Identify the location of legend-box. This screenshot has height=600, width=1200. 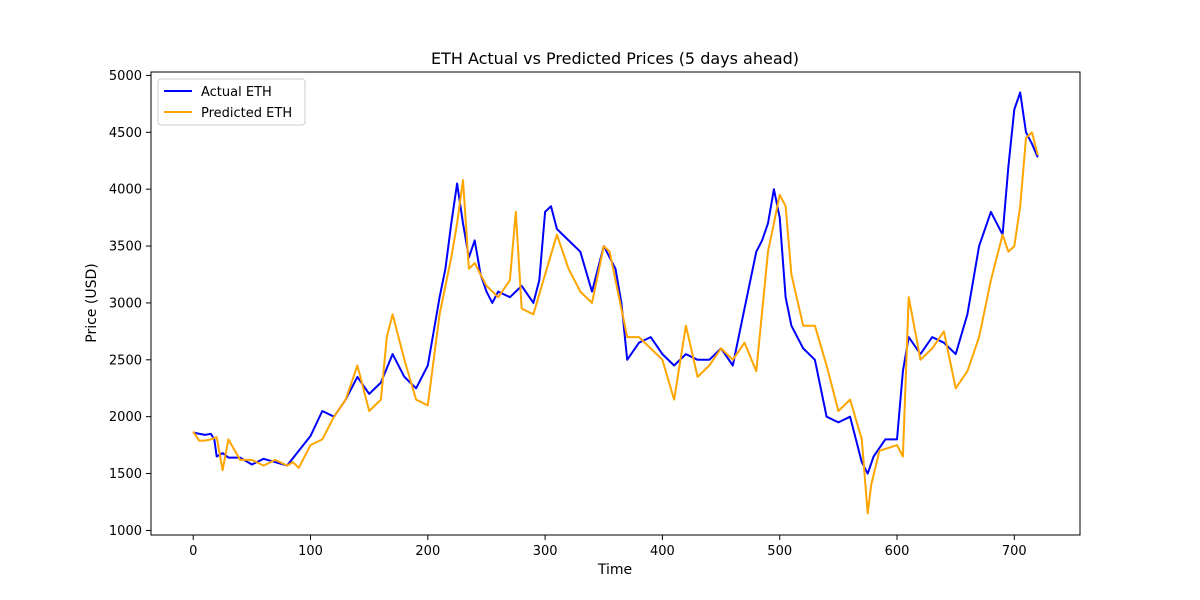
(231, 102).